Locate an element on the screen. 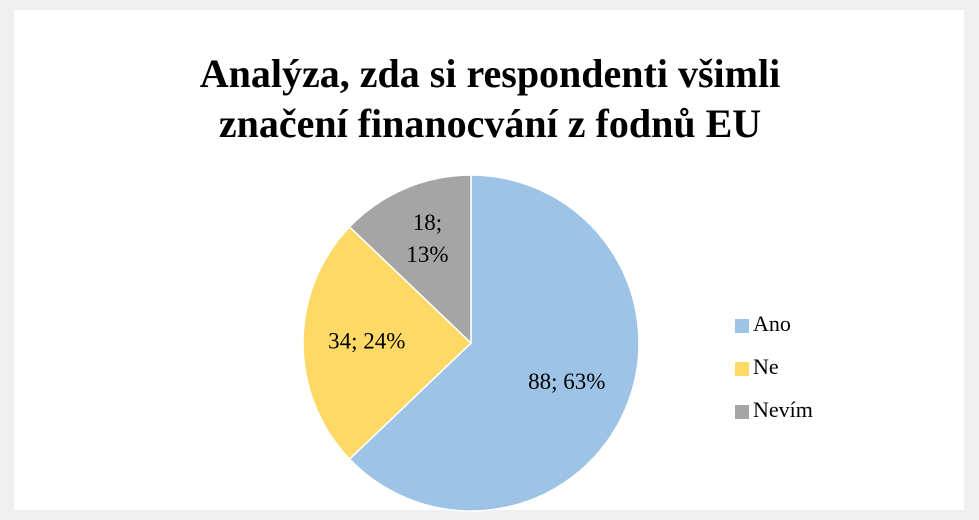 The height and width of the screenshot is (520, 979). data-label-line: 13% is located at coordinates (427, 254).